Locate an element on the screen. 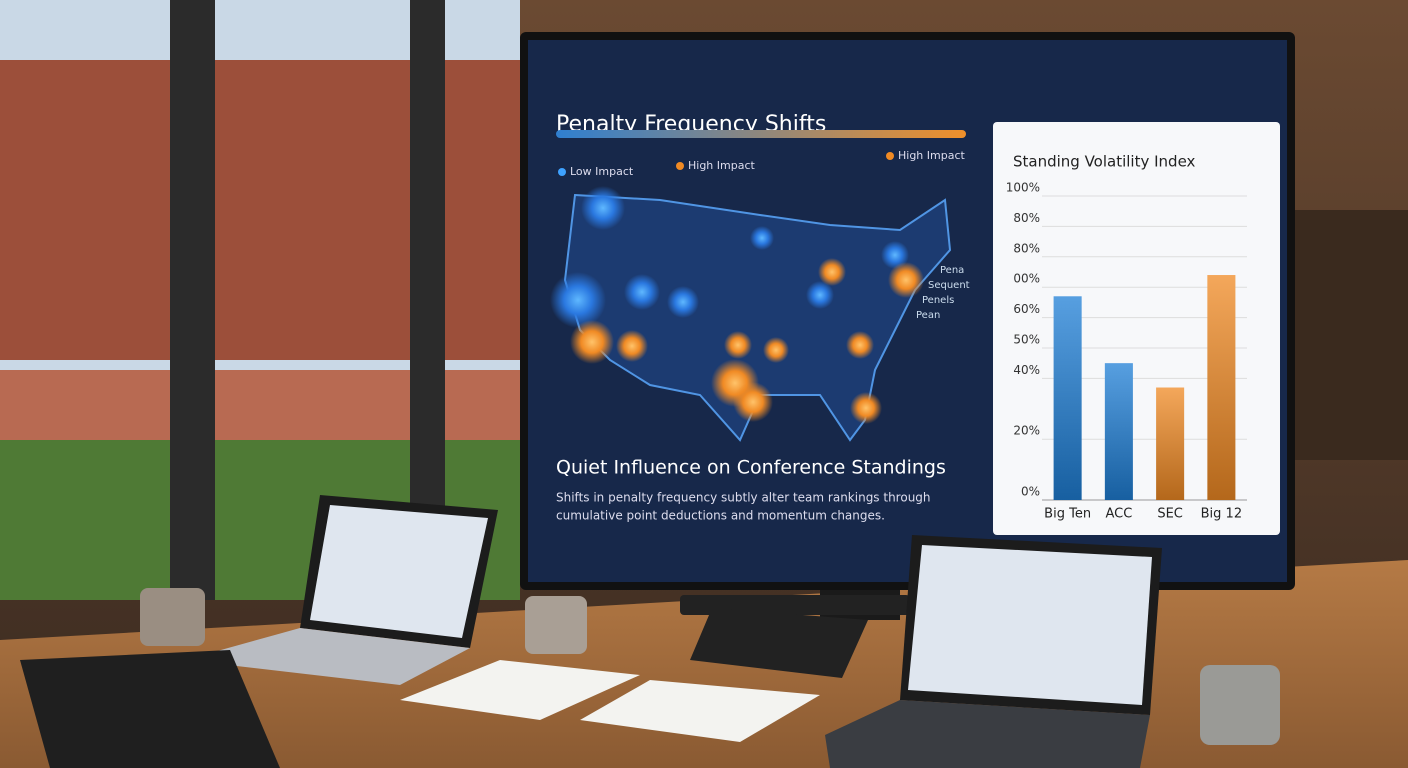  chart-title: Standing Volatility Index is located at coordinates (1104, 162).